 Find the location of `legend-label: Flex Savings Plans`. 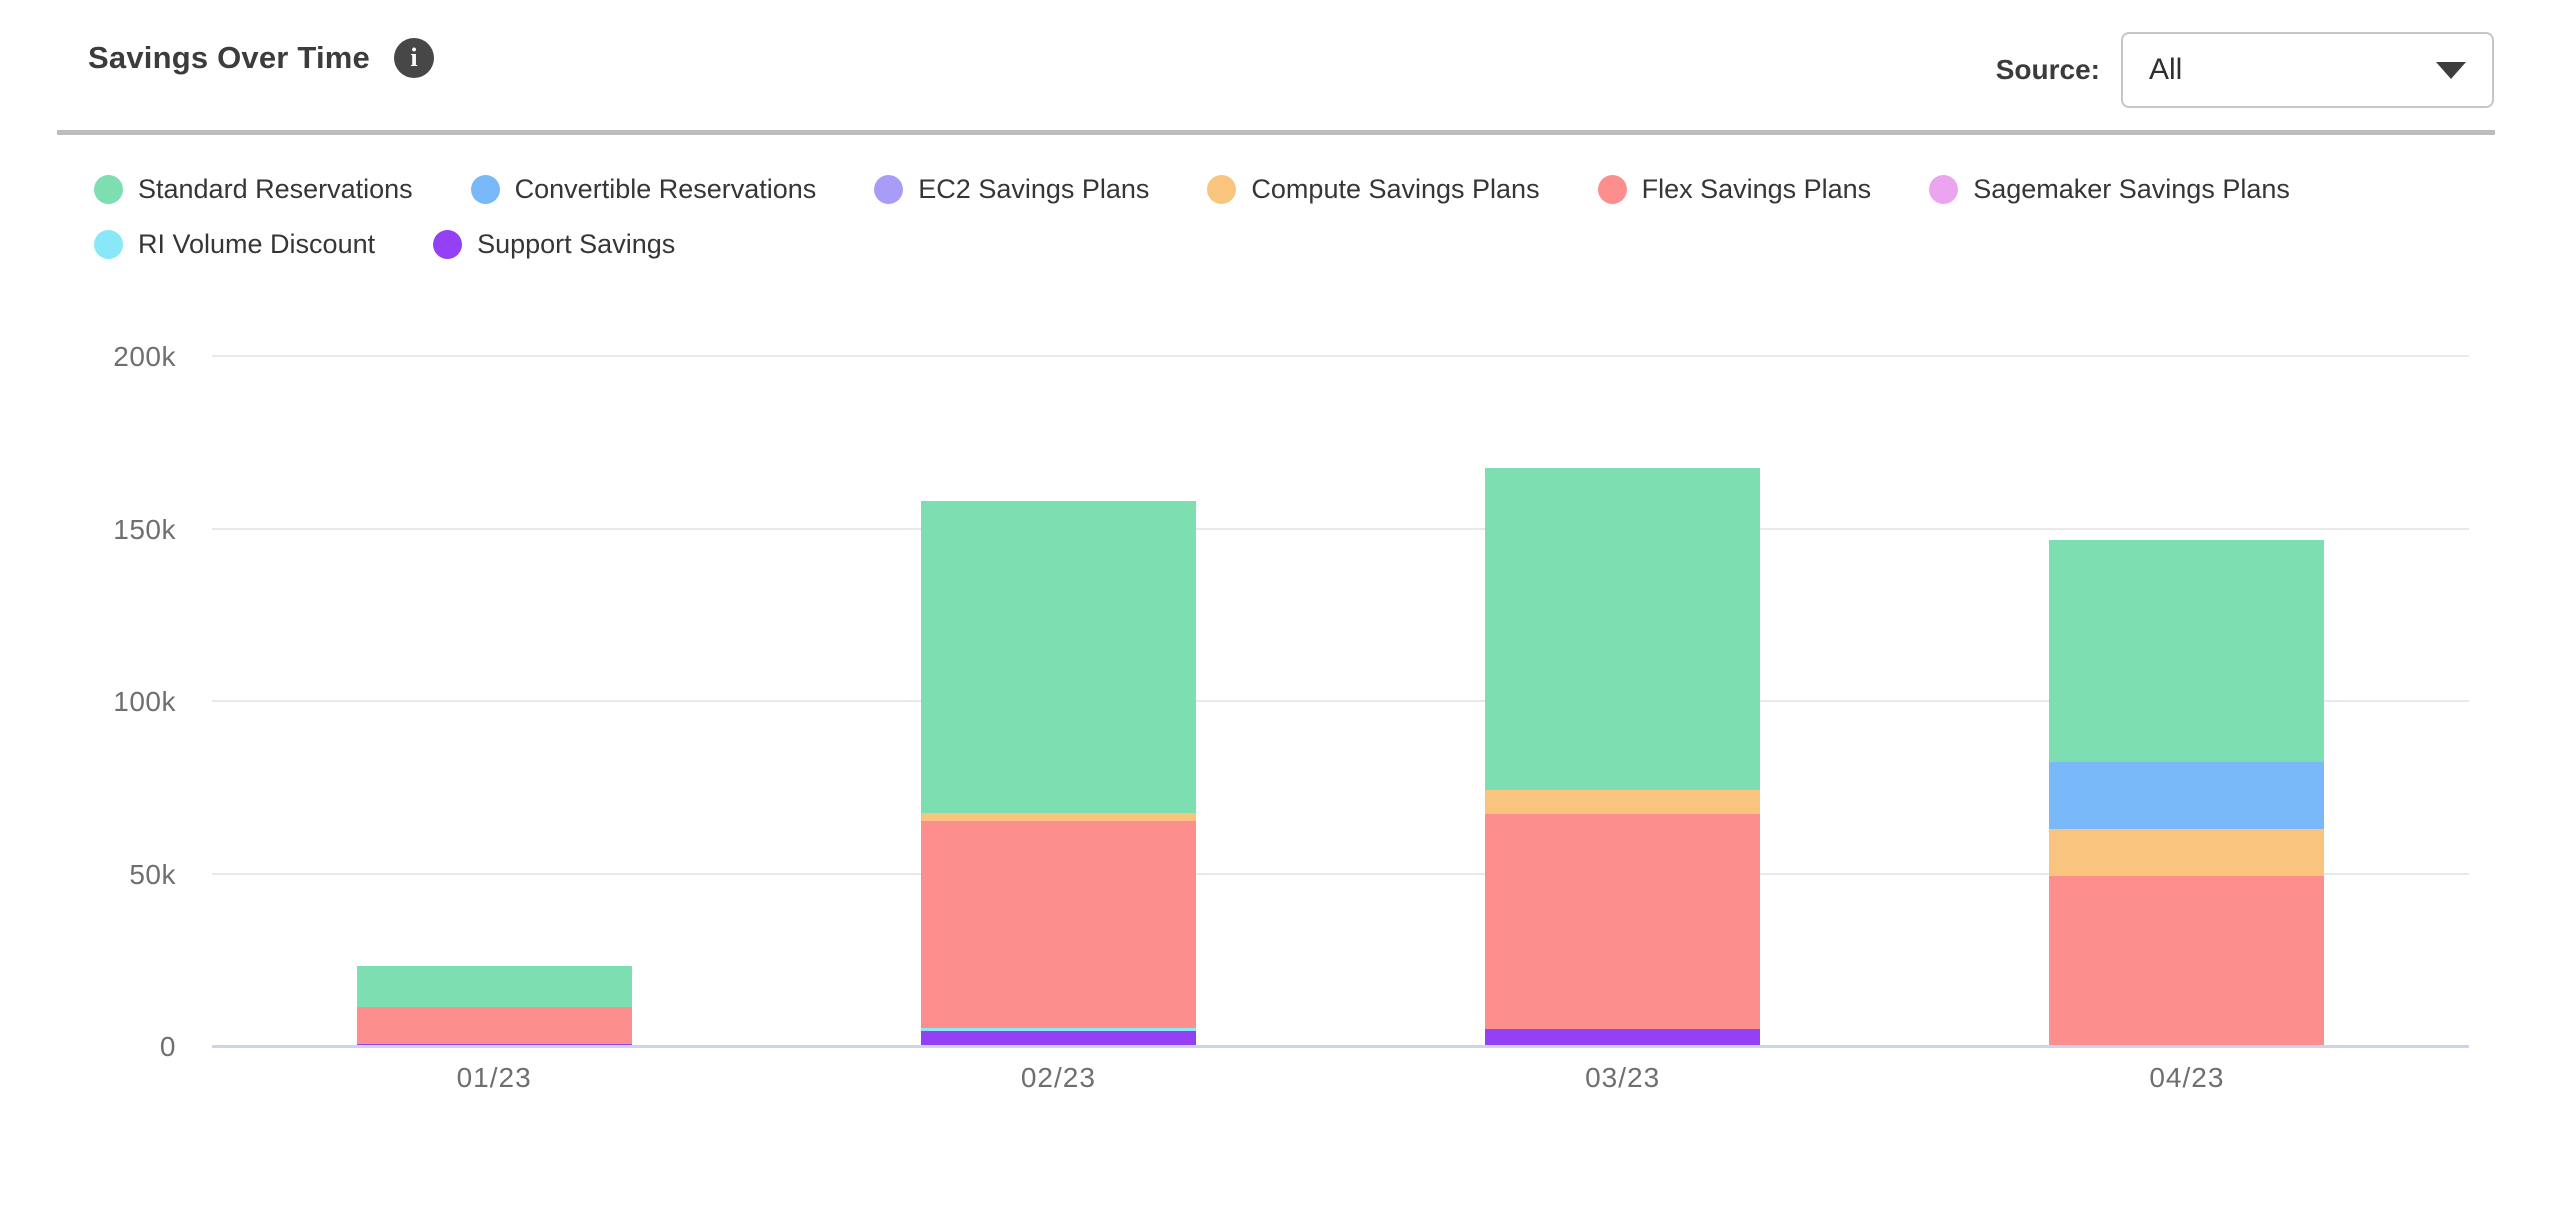

legend-label: Flex Savings Plans is located at coordinates (1756, 189).